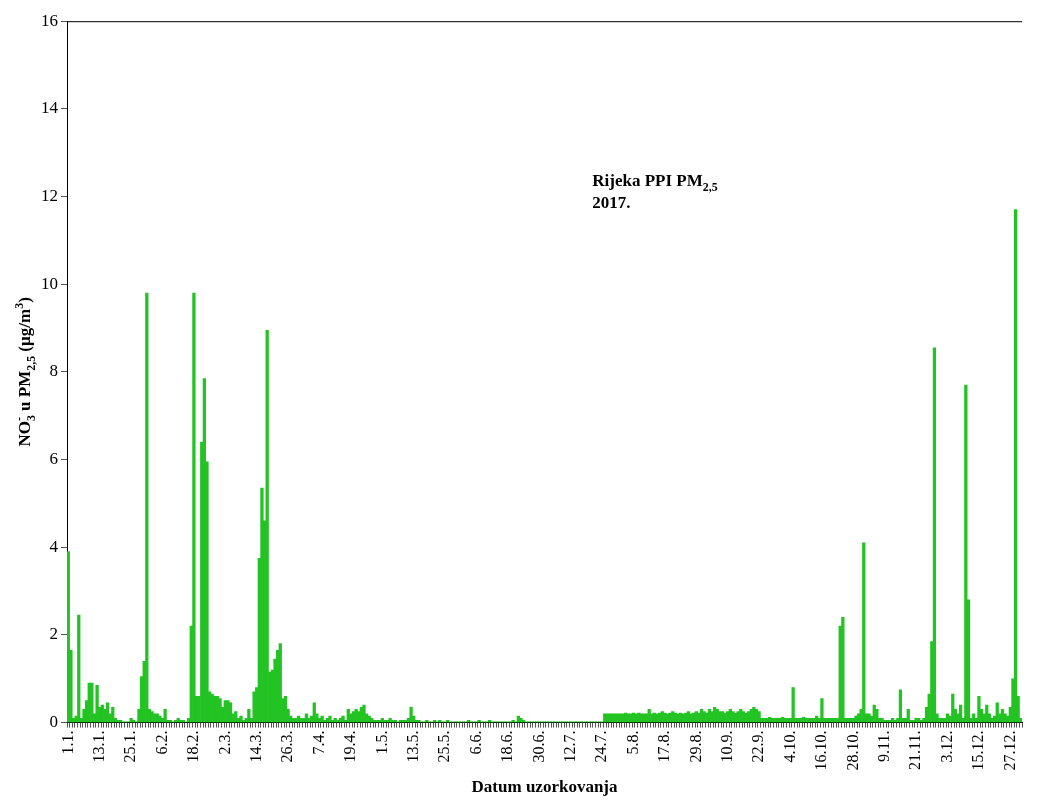 The image size is (1051, 810). I want to click on y-tick-label: 8, so click(53, 371).